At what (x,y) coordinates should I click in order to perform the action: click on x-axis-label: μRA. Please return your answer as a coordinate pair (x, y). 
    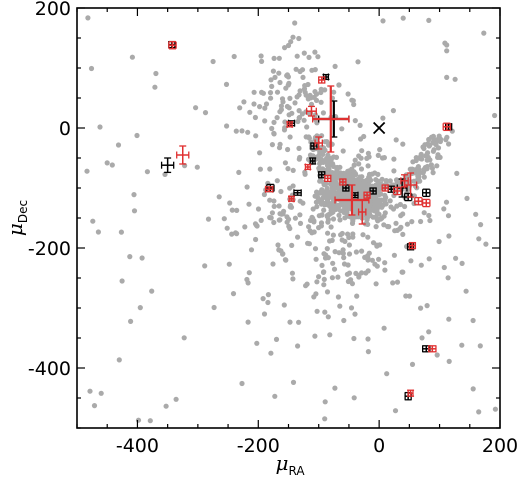
    Looking at the image, I should click on (290, 464).